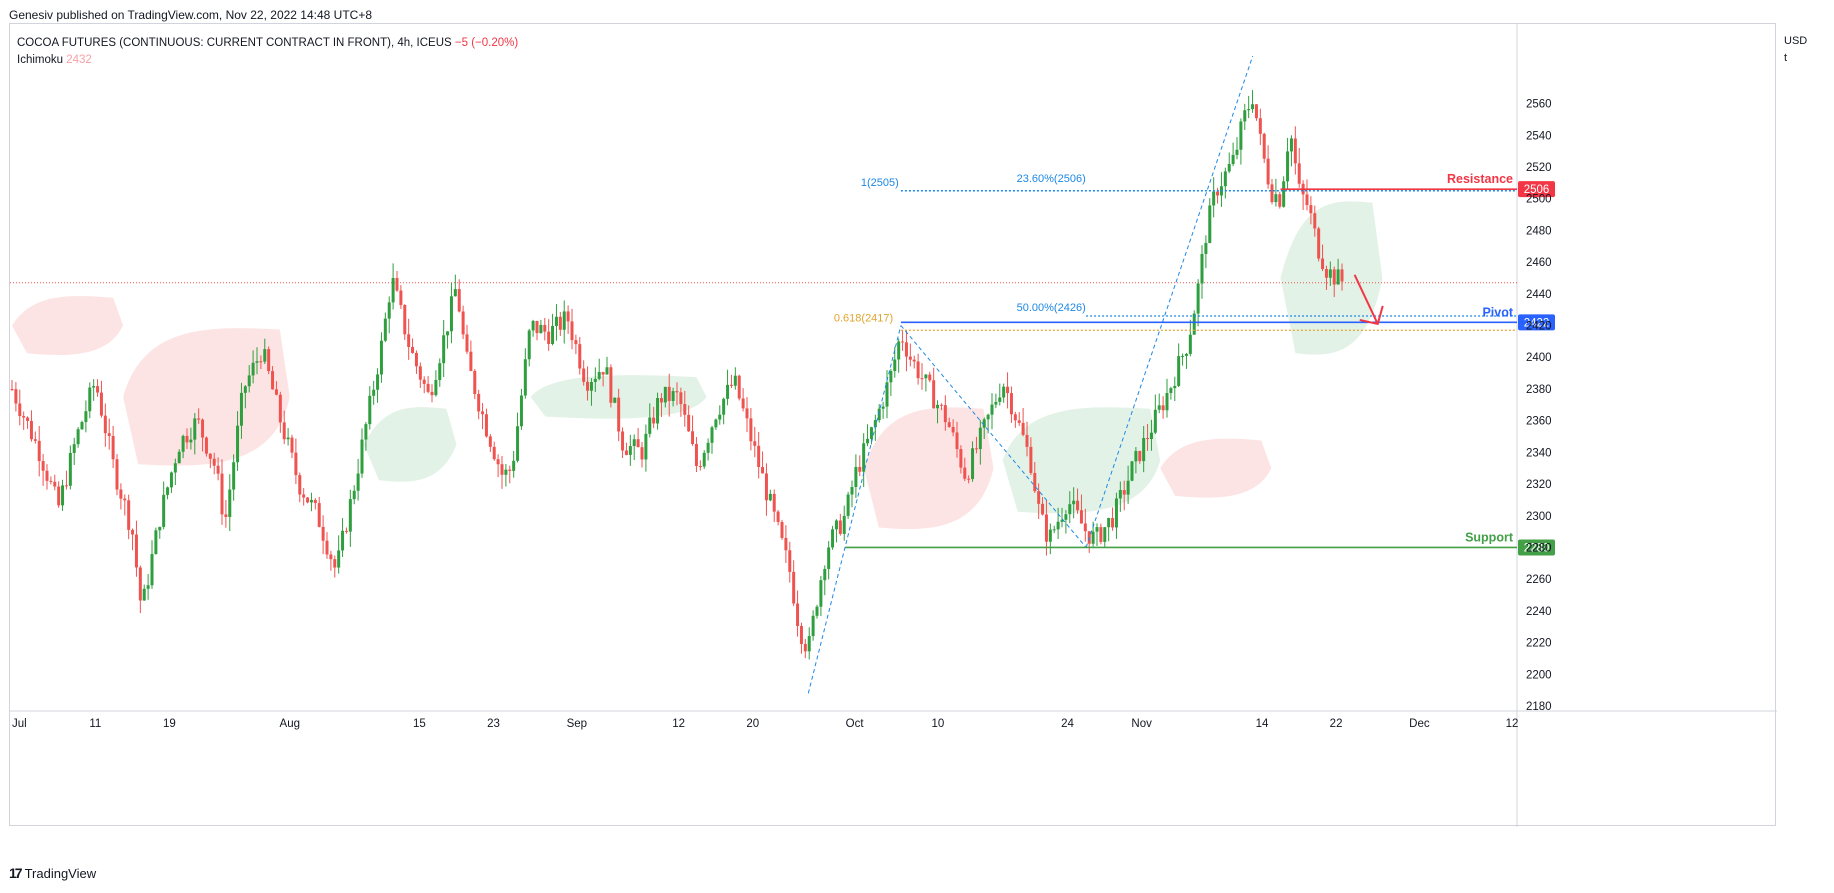 The width and height of the screenshot is (1834, 893). What do you see at coordinates (1795, 50) in the screenshot?
I see `currency-unit: USD t` at bounding box center [1795, 50].